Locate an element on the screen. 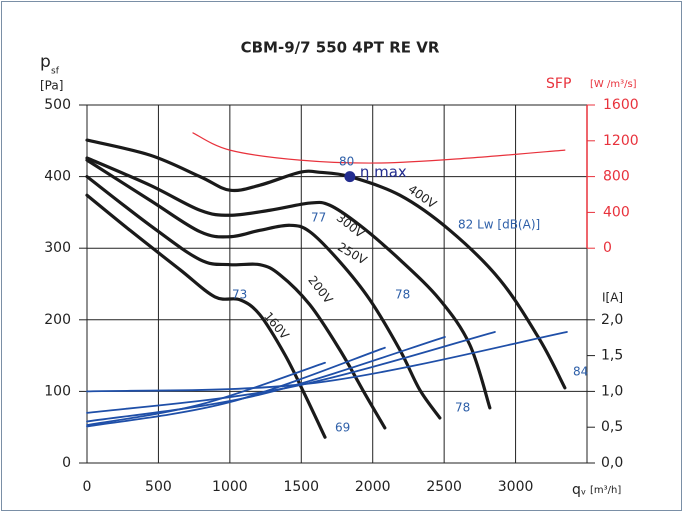  x-tick-label: 1000 is located at coordinates (230, 487).